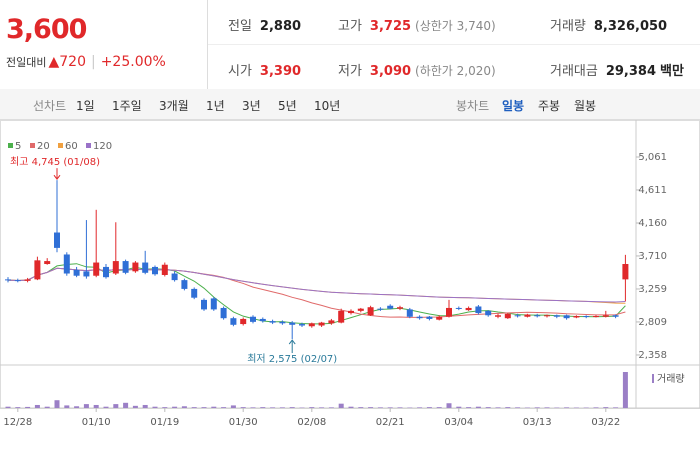  Describe the element at coordinates (455, 71) in the screenshot. I see `summary-note: (하한가 2,020)` at that location.